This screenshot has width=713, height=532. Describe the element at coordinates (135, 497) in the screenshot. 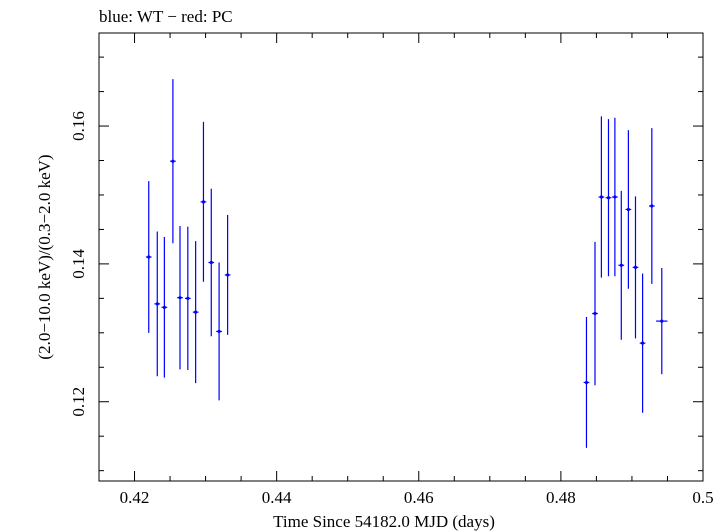

I see `x-tick-label: 0.42` at that location.